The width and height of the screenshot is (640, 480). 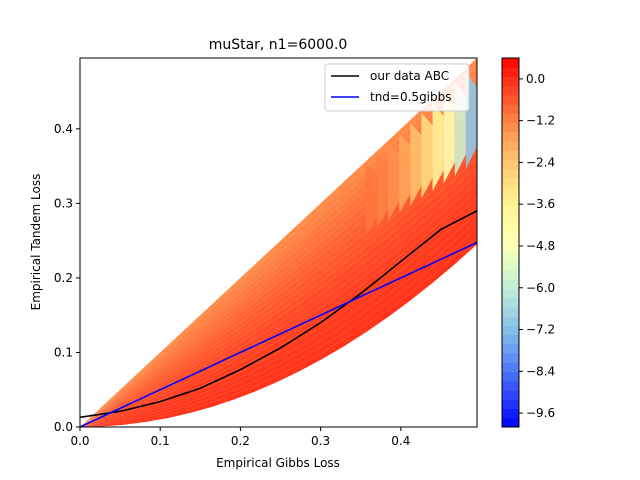 What do you see at coordinates (409, 76) in the screenshot?
I see `legend-label-our-data-abc: our data ABC` at bounding box center [409, 76].